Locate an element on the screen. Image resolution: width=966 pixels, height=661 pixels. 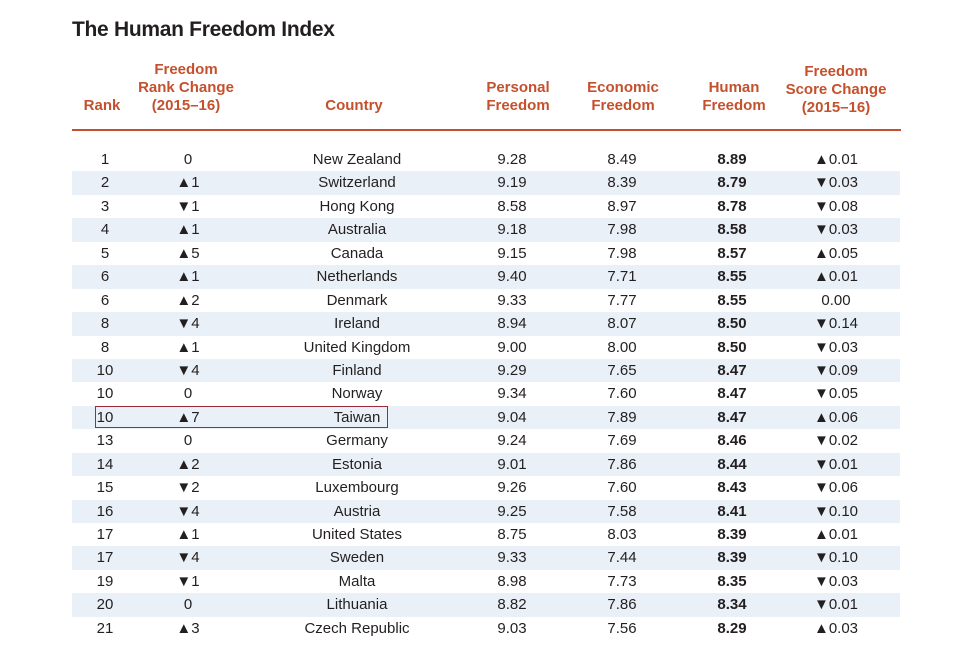
table-row: 17 ▲1 United States 8.75 8.03 8.39 ▲0.01 is located at coordinates (486, 534).